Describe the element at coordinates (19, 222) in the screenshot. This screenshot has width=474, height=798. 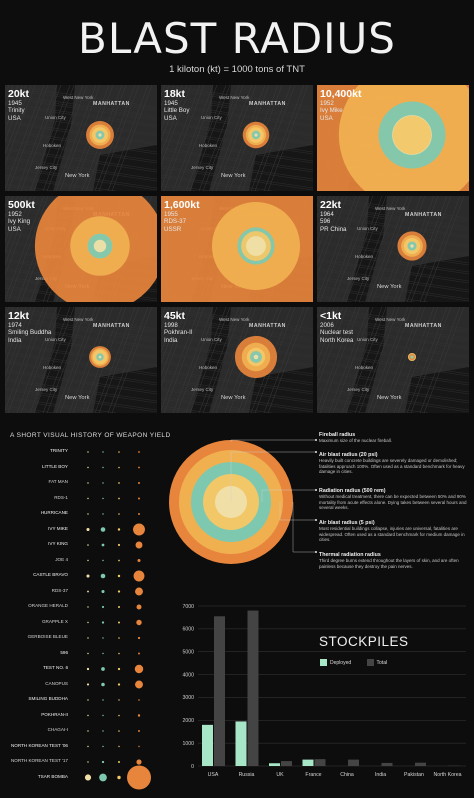
I see `weapon-name: Ivy King` at that location.